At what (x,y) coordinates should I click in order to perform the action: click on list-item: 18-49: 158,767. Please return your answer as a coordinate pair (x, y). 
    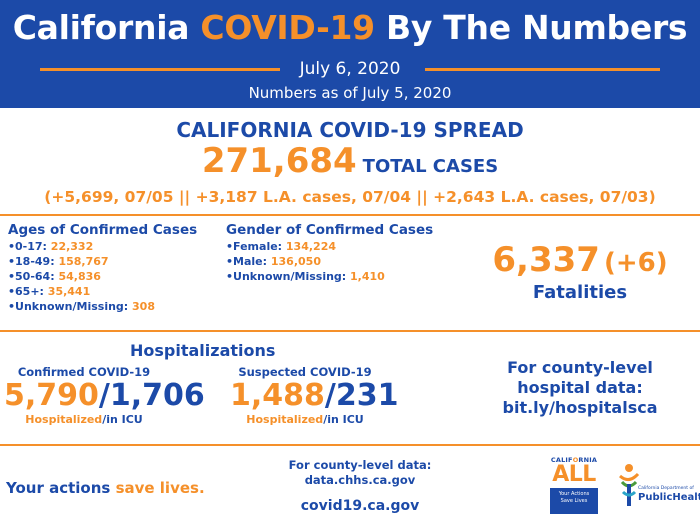
    Looking at the image, I should click on (81, 261).